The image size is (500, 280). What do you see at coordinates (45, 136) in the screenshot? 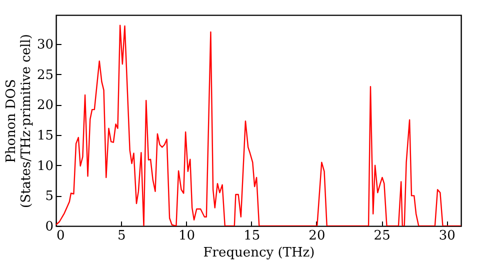
I see `y-tick-label: 15` at bounding box center [45, 136].